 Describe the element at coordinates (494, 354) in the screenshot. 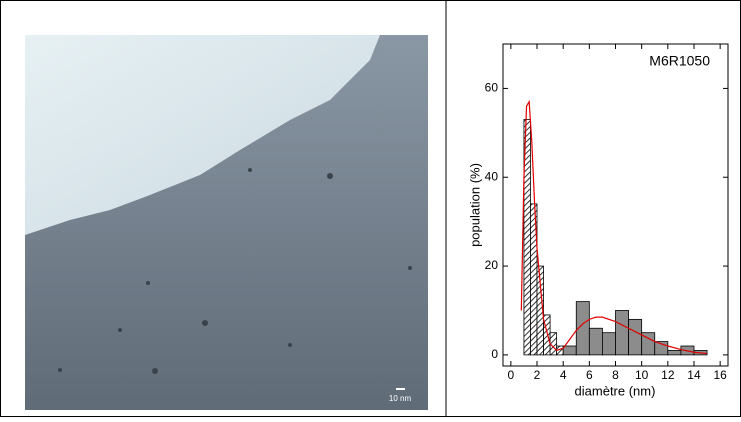

I see `y-tick-label: 0` at that location.